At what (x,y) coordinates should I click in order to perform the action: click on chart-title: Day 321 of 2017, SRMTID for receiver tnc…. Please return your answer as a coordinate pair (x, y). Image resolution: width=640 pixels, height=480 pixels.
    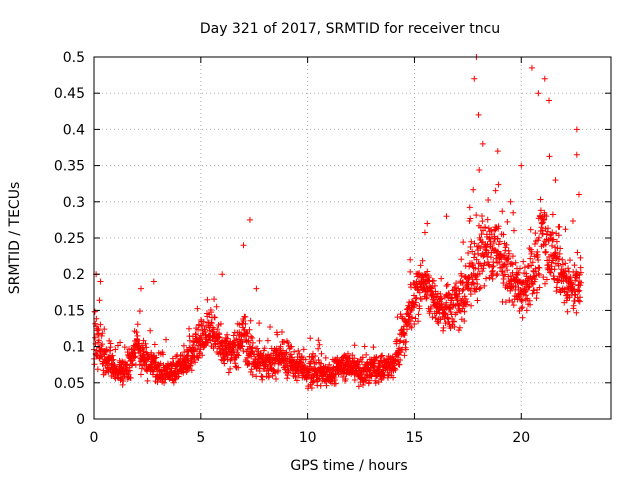
    Looking at the image, I should click on (350, 29).